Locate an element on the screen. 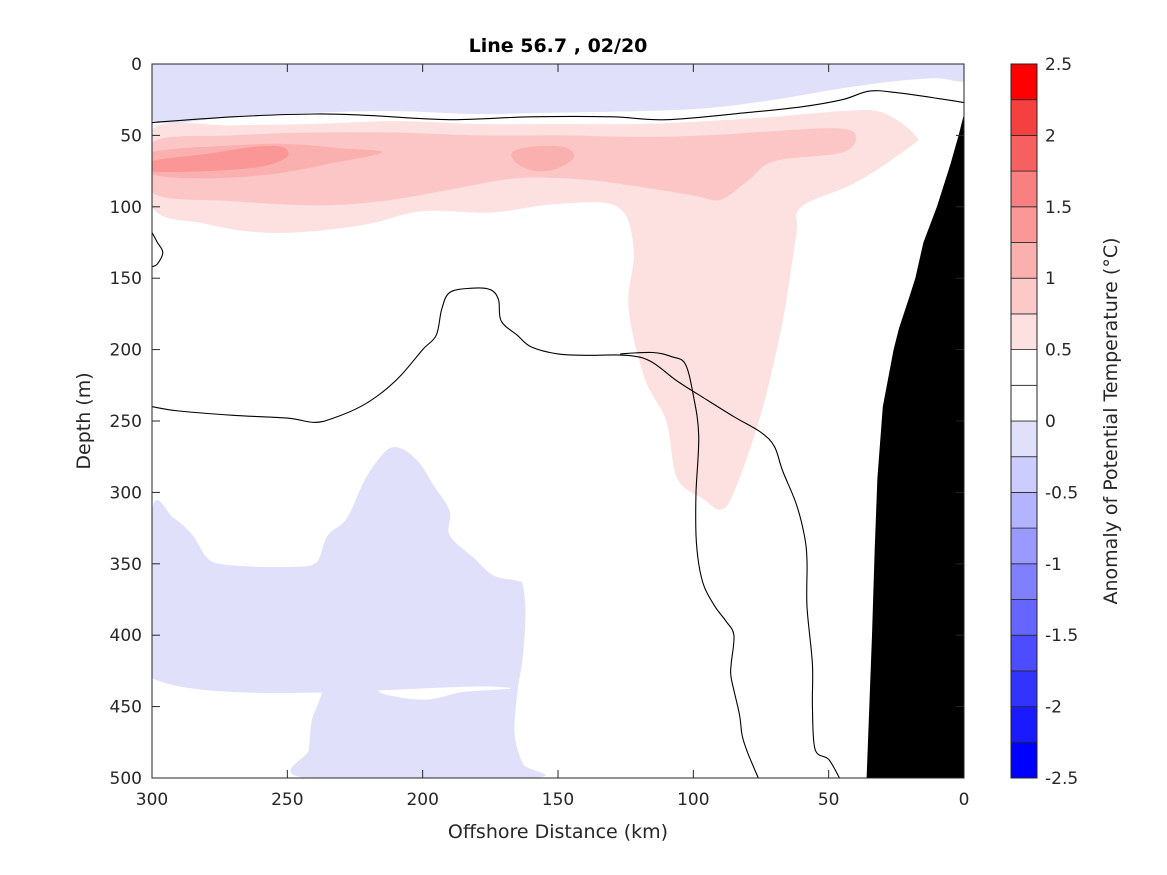 The width and height of the screenshot is (1167, 875). colorbar-tick-label: -1 is located at coordinates (1053, 565).